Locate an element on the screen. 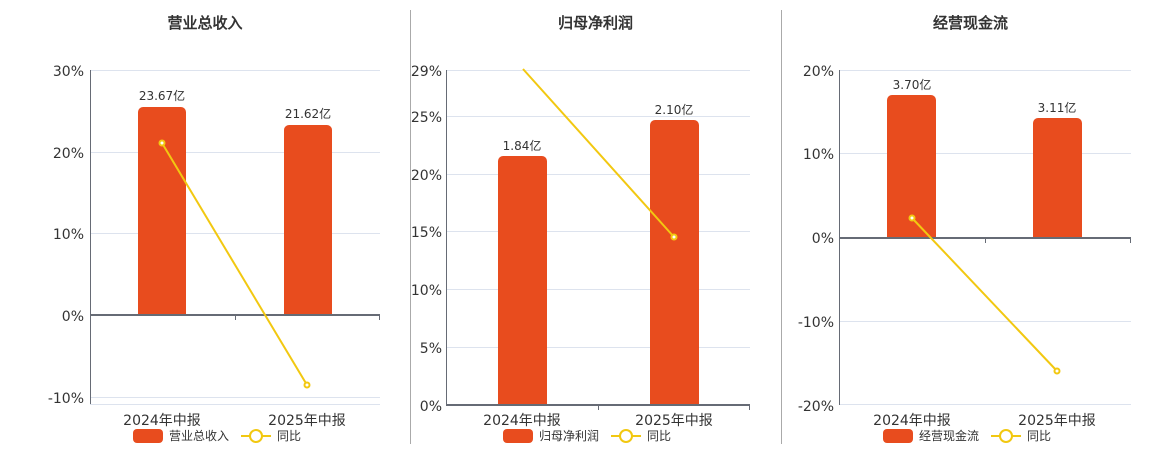 Image resolution: width=1160 pixels, height=450 pixels. y-tick-label: -20% is located at coordinates (816, 407).